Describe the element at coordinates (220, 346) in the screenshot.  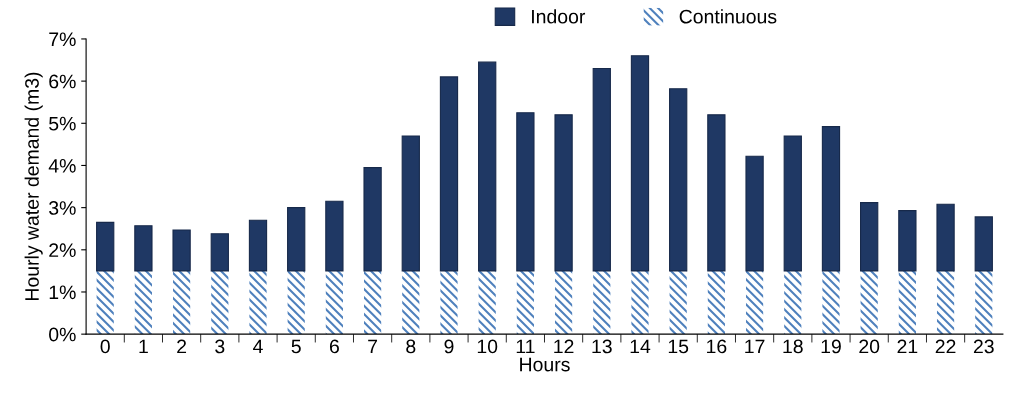
I see `x-tick-label: 3` at that location.